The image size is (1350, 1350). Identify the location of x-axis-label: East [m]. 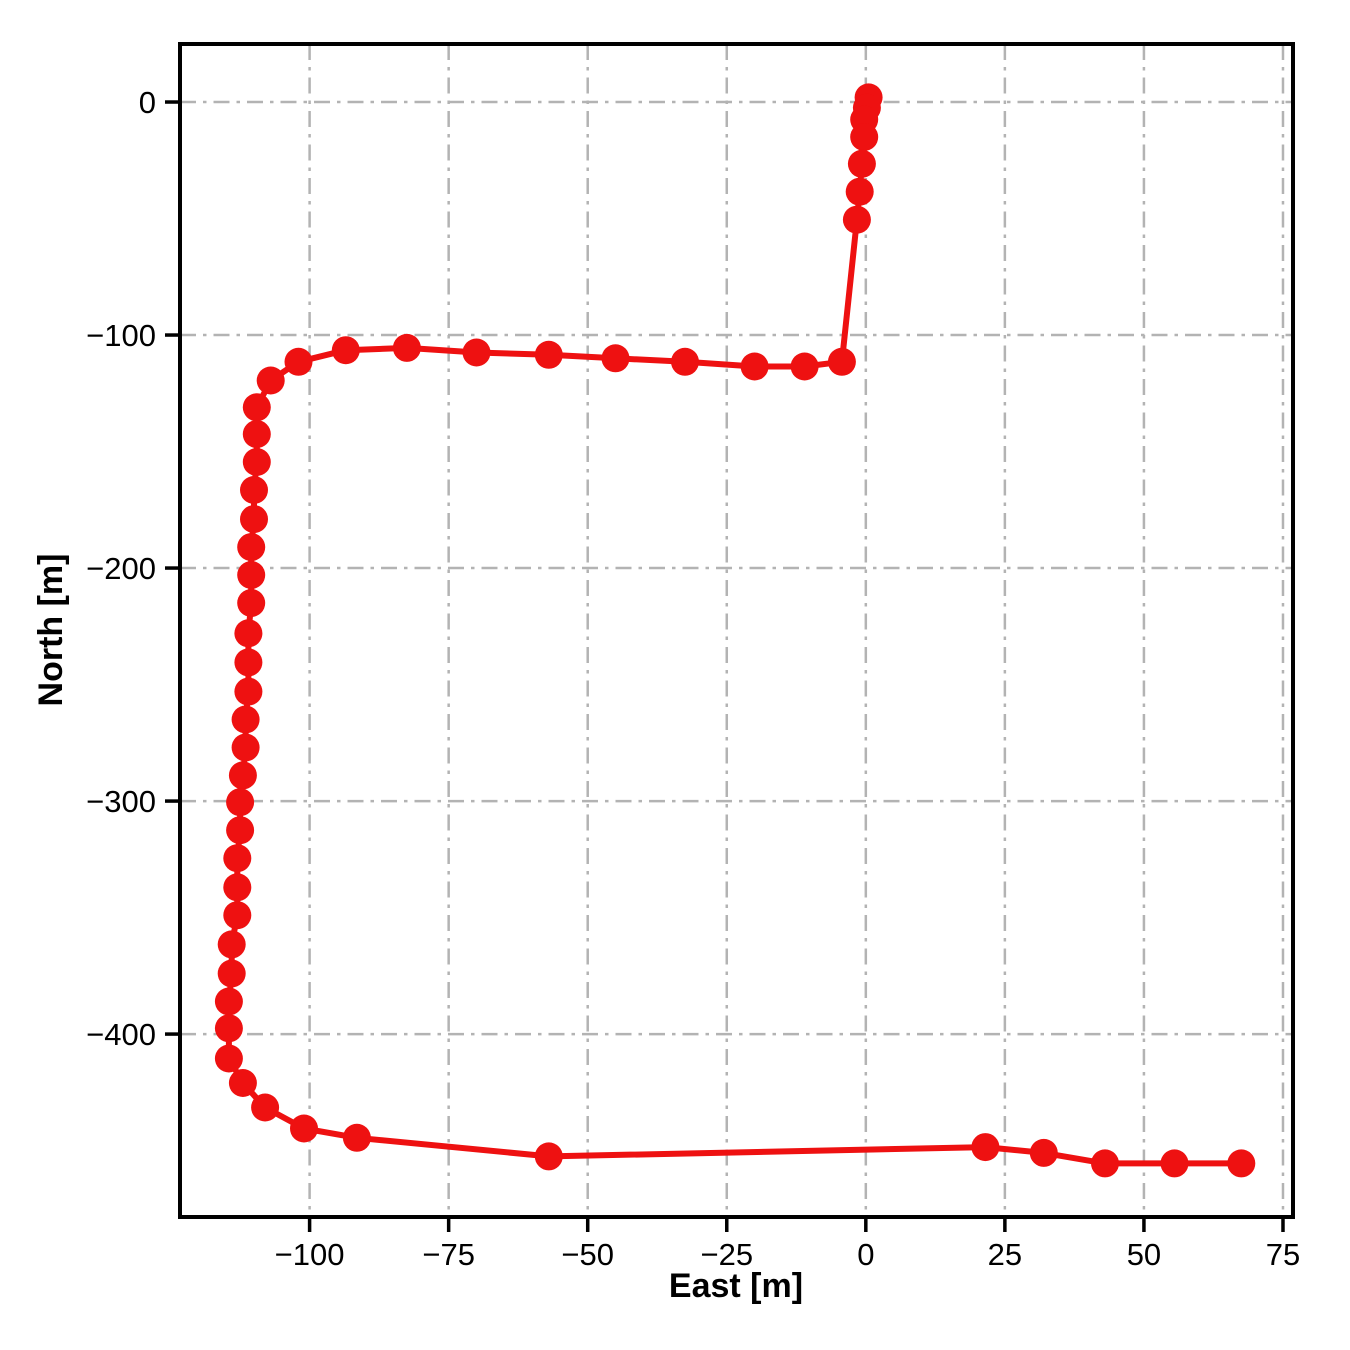
(736, 1286).